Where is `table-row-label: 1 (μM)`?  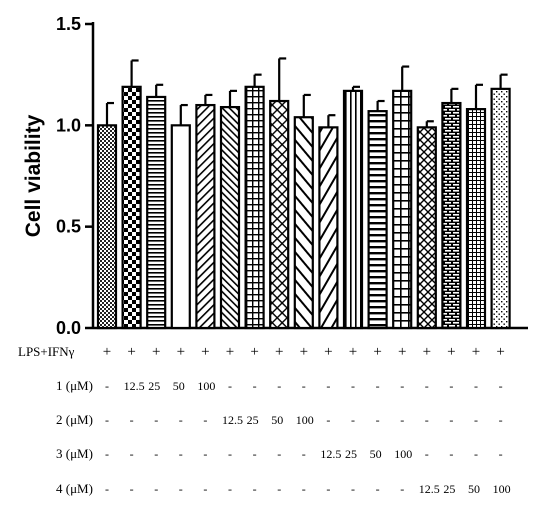
table-row-label: 1 (μM) is located at coordinates (74, 385).